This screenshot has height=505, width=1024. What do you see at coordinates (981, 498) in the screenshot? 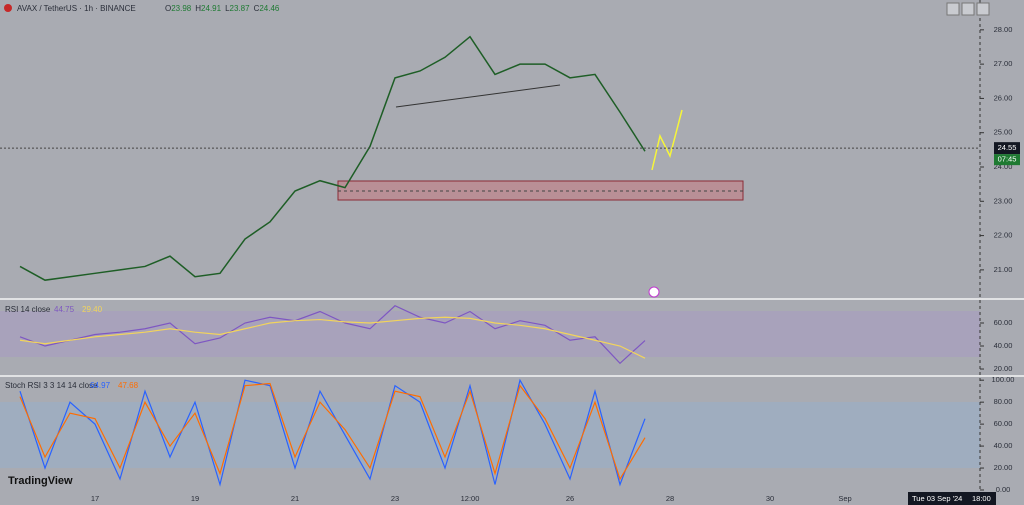
I see `crosshair-time: 18:00` at bounding box center [981, 498].